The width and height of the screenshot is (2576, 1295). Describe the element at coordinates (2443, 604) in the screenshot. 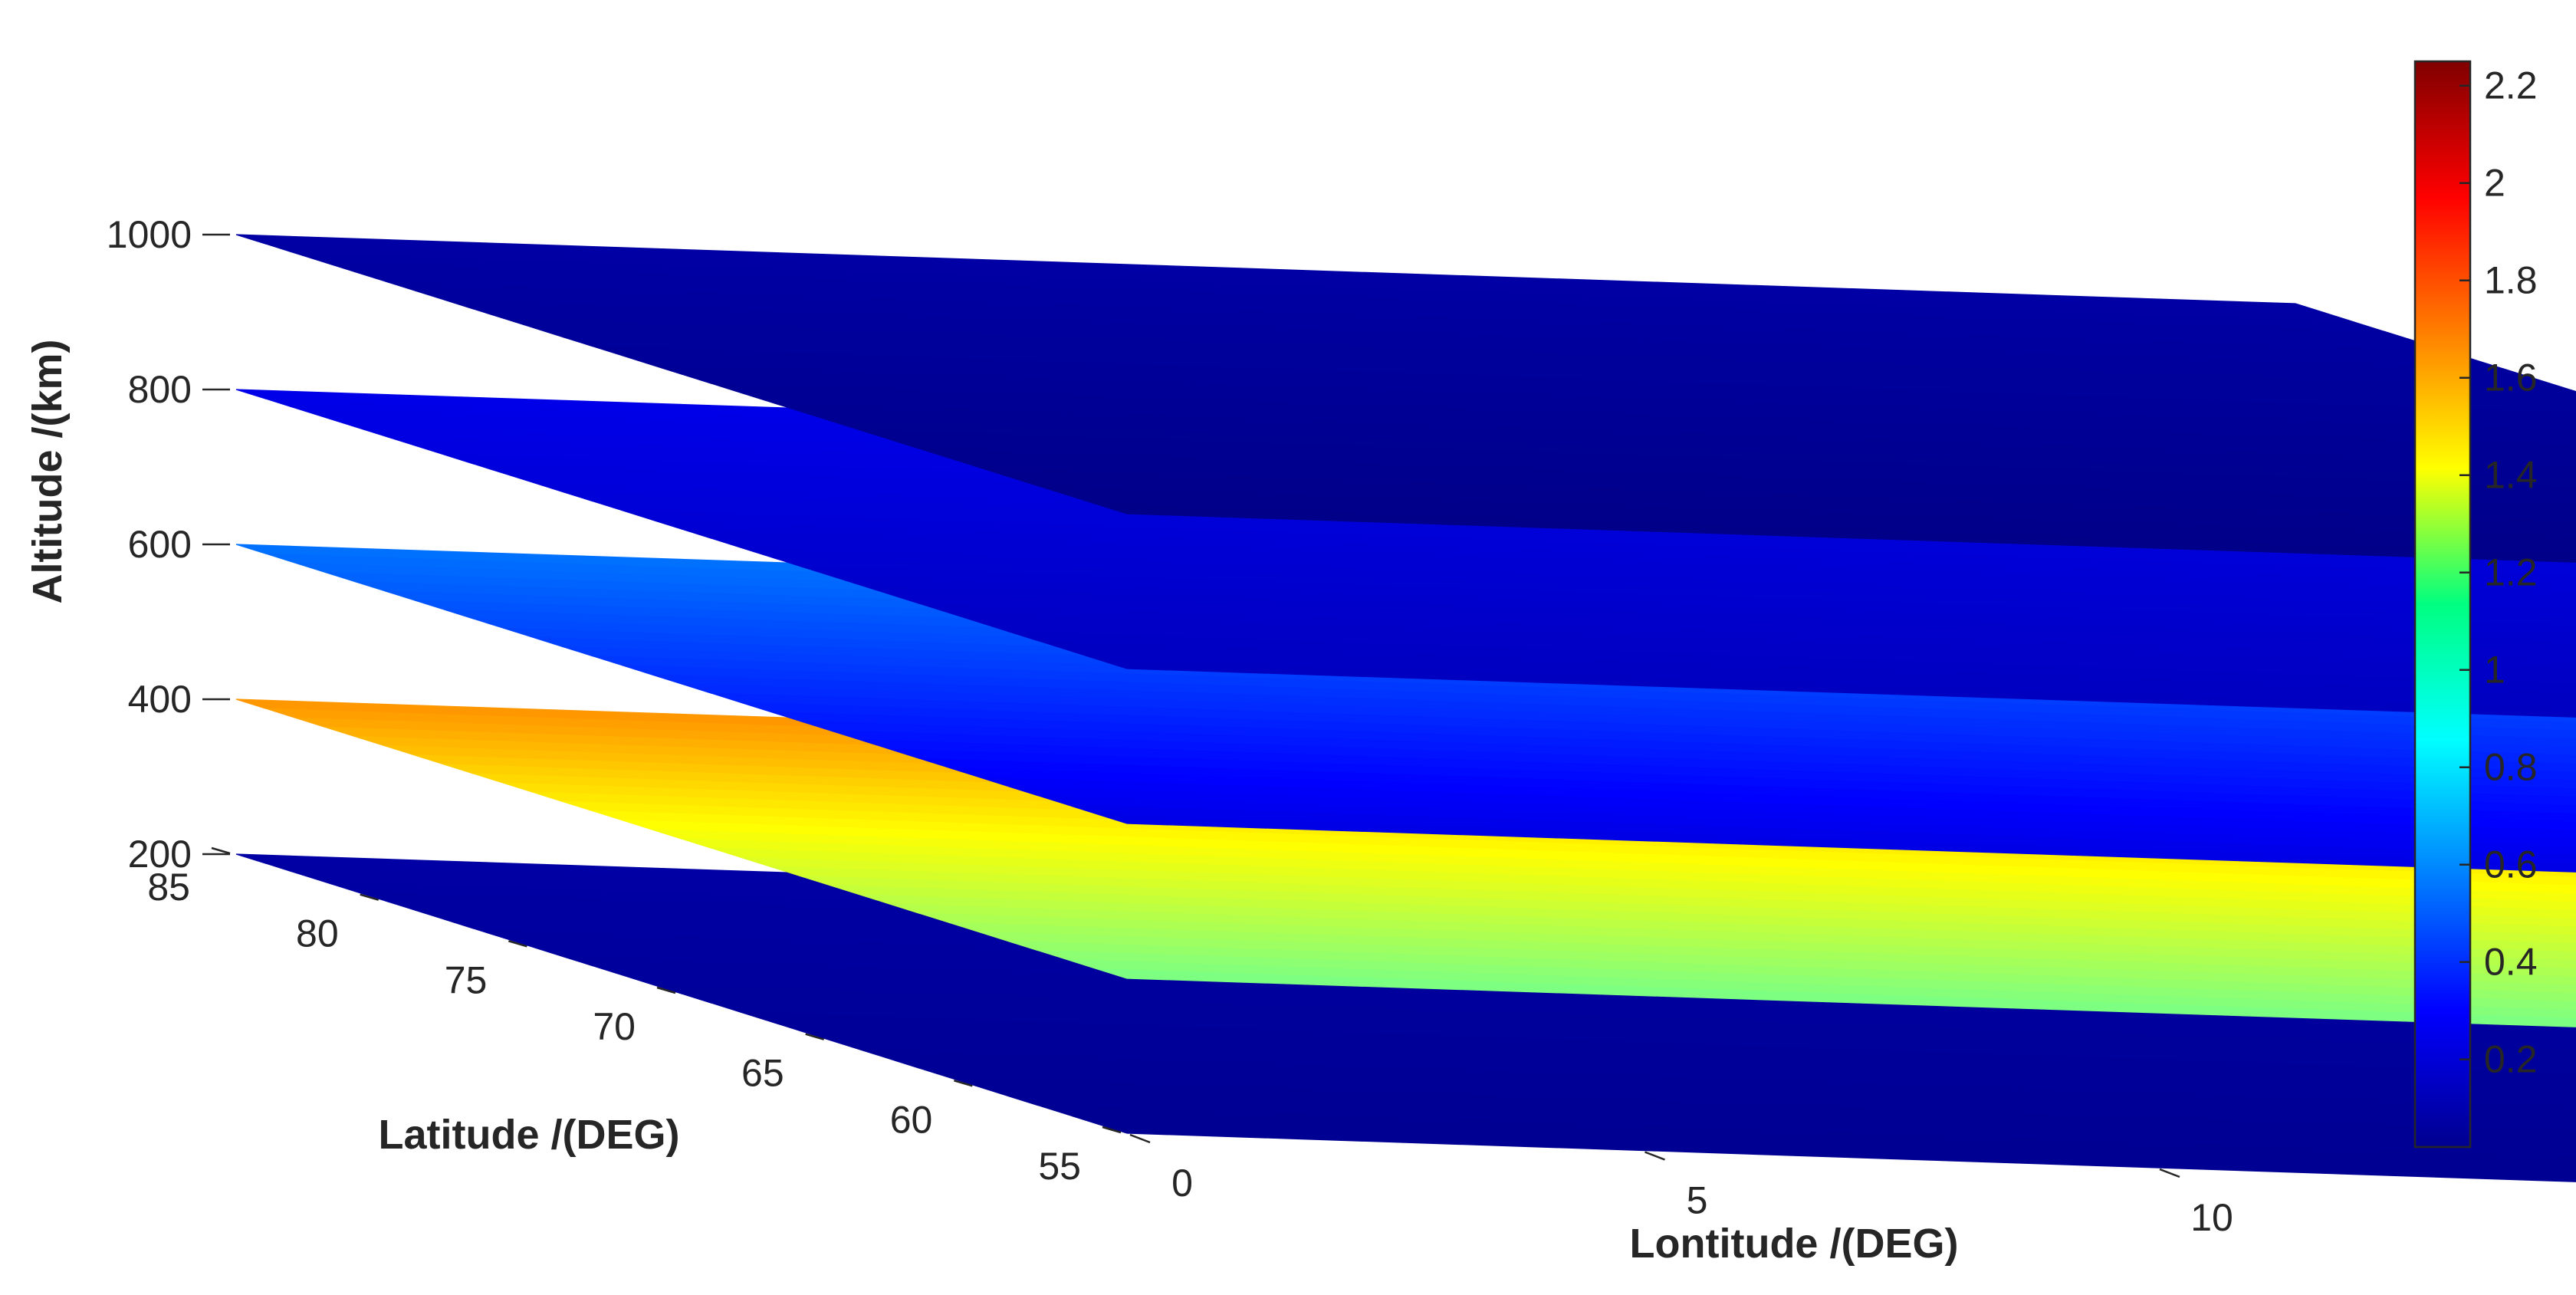

I see `colorbar-gradient` at that location.